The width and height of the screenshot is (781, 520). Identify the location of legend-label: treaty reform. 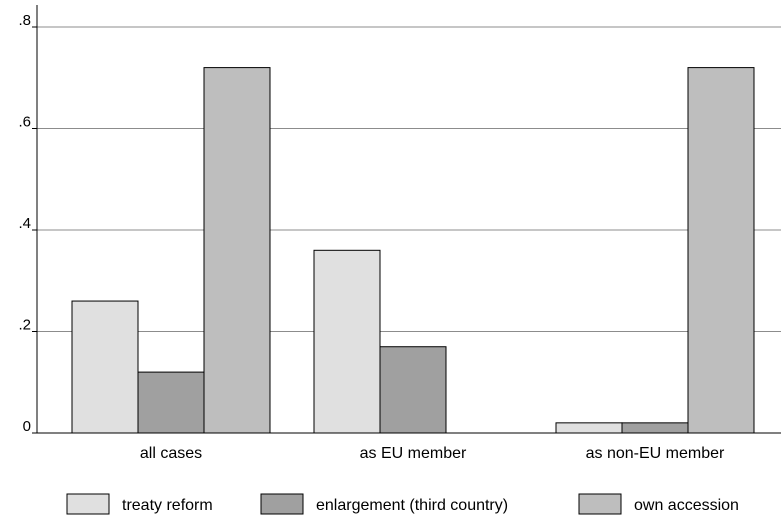
(167, 505).